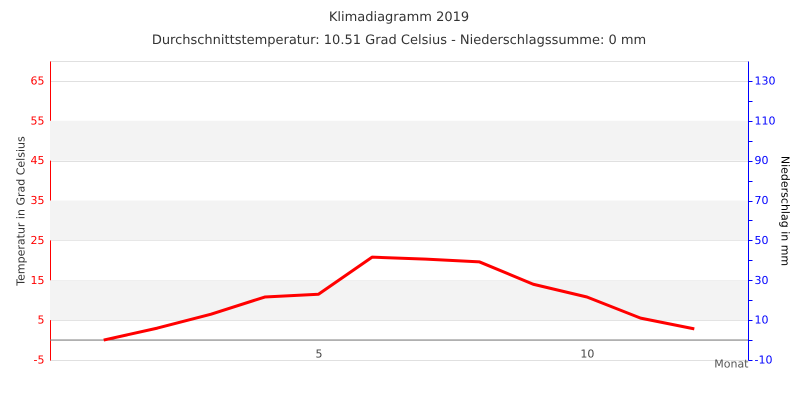 The image size is (800, 400). I want to click on y2-tick-label: 10, so click(761, 320).